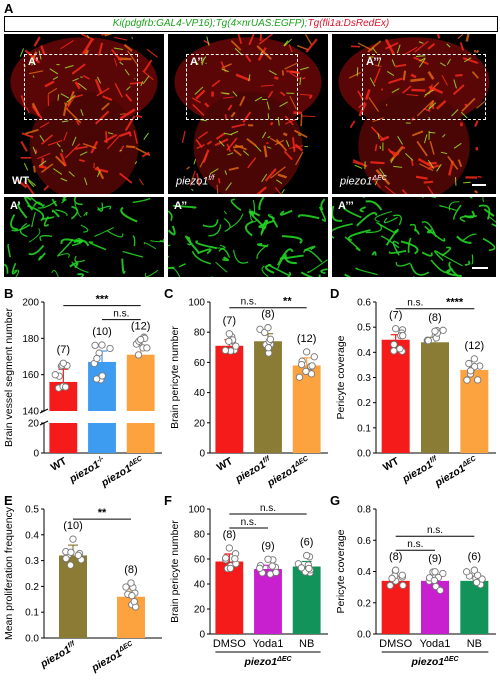  Describe the element at coordinates (480, 268) in the screenshot. I see `scale-bar-inset` at that location.